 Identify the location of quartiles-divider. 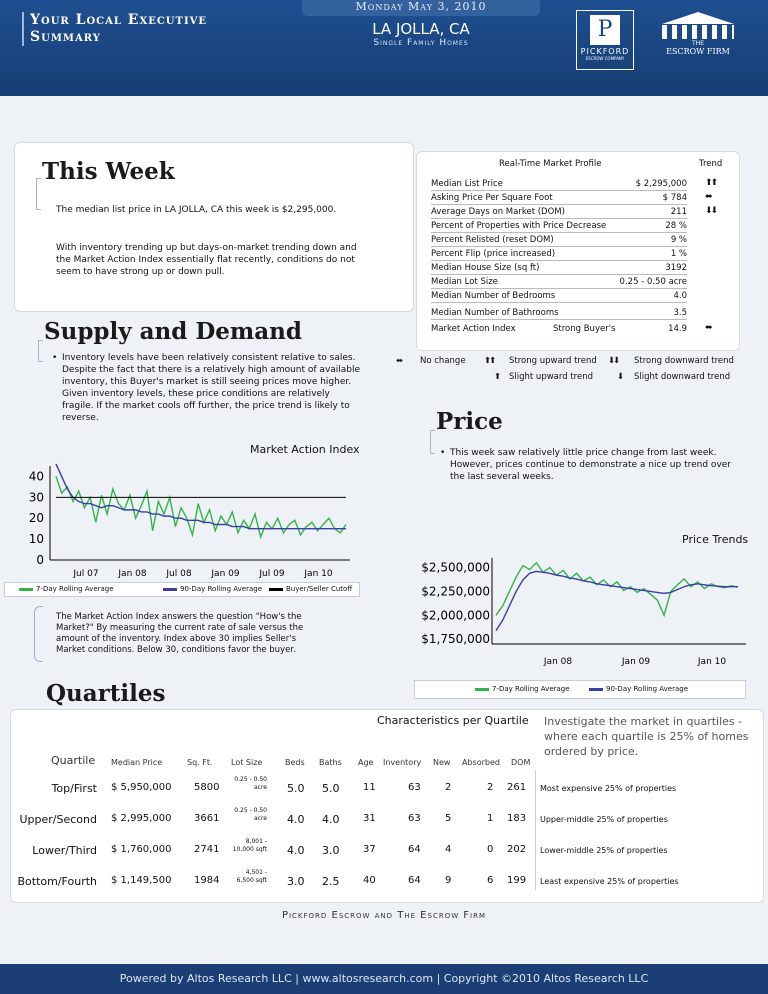
(535, 830).